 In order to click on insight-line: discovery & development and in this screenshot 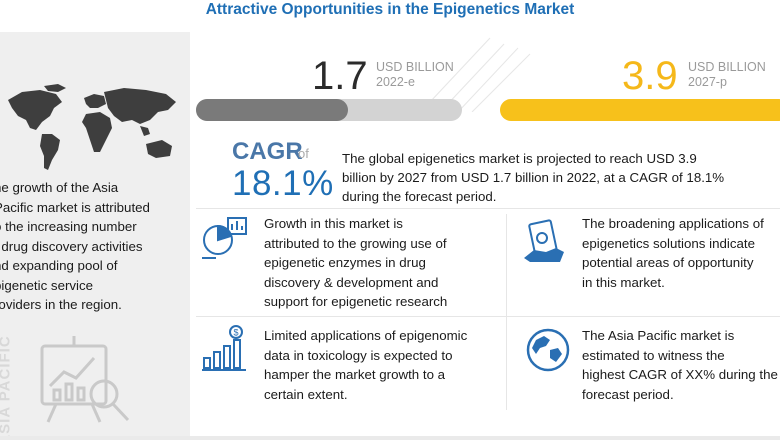, I will do `click(351, 282)`.